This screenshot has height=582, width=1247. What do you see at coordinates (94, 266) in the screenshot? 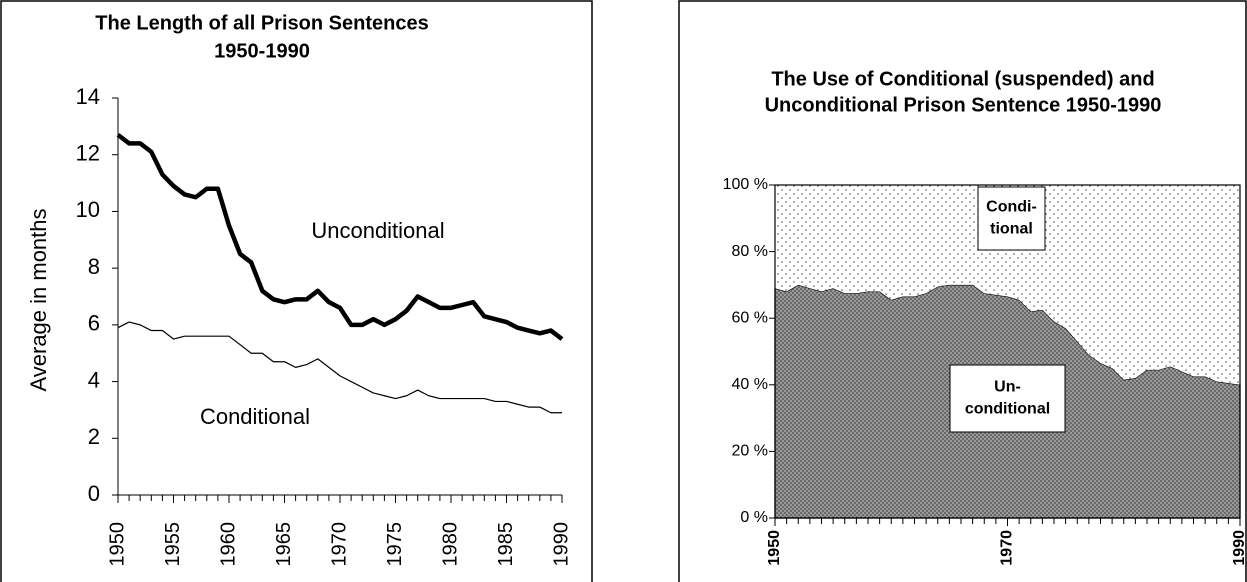
I see `y-tick-label: 8` at bounding box center [94, 266].